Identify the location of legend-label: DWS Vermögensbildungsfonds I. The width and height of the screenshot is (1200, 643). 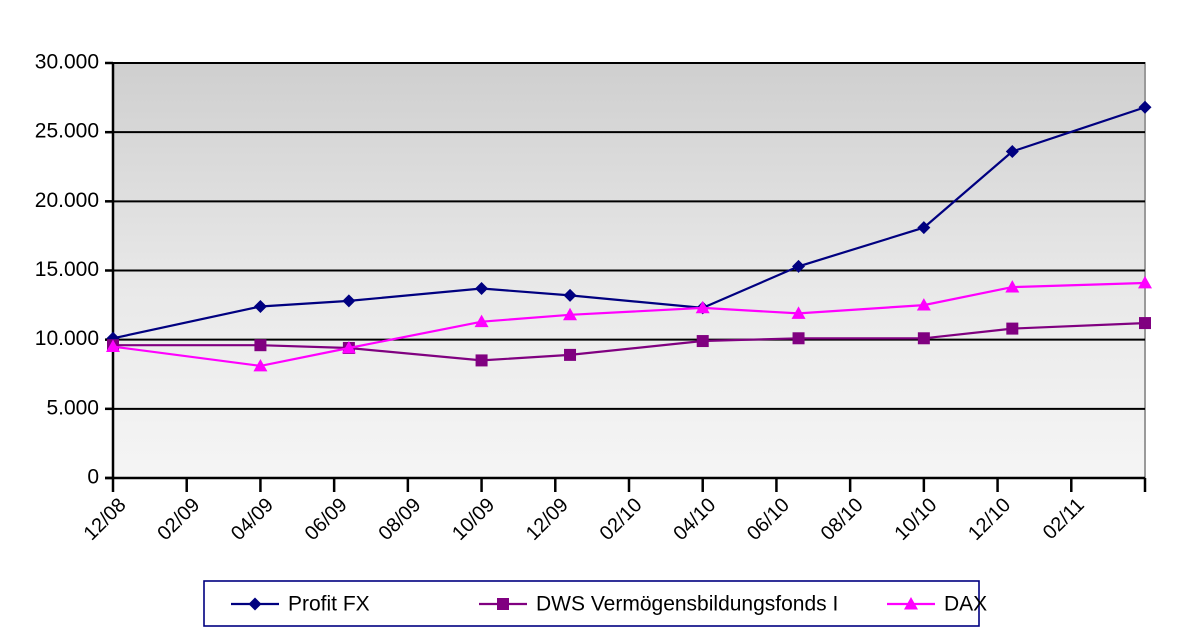
(687, 604).